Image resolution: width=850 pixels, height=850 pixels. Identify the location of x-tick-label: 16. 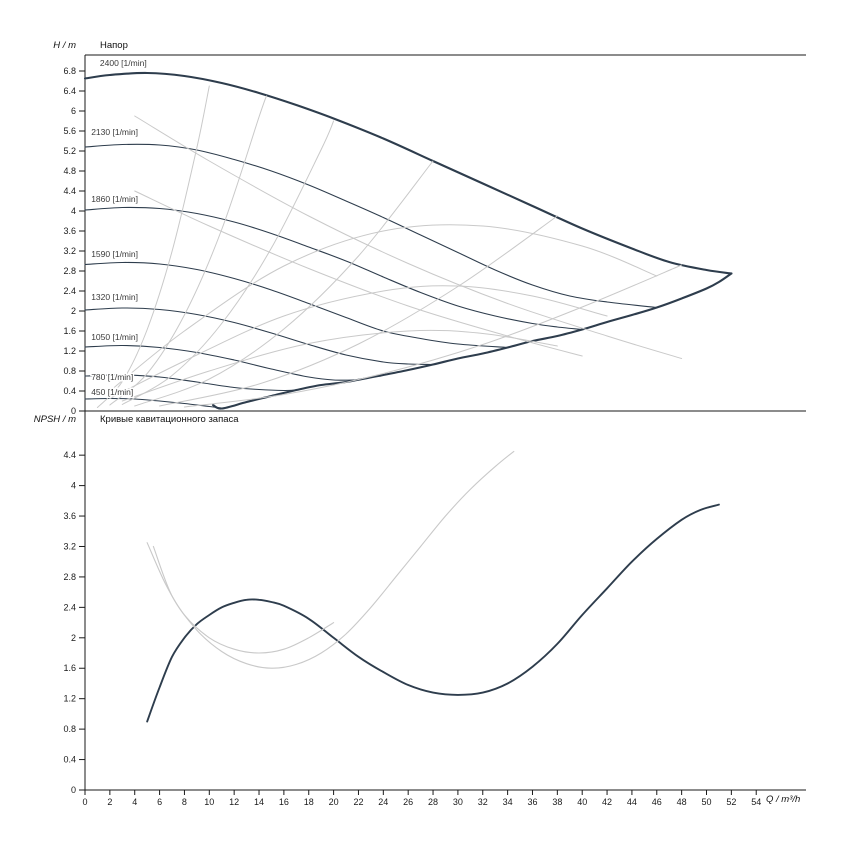
(284, 802).